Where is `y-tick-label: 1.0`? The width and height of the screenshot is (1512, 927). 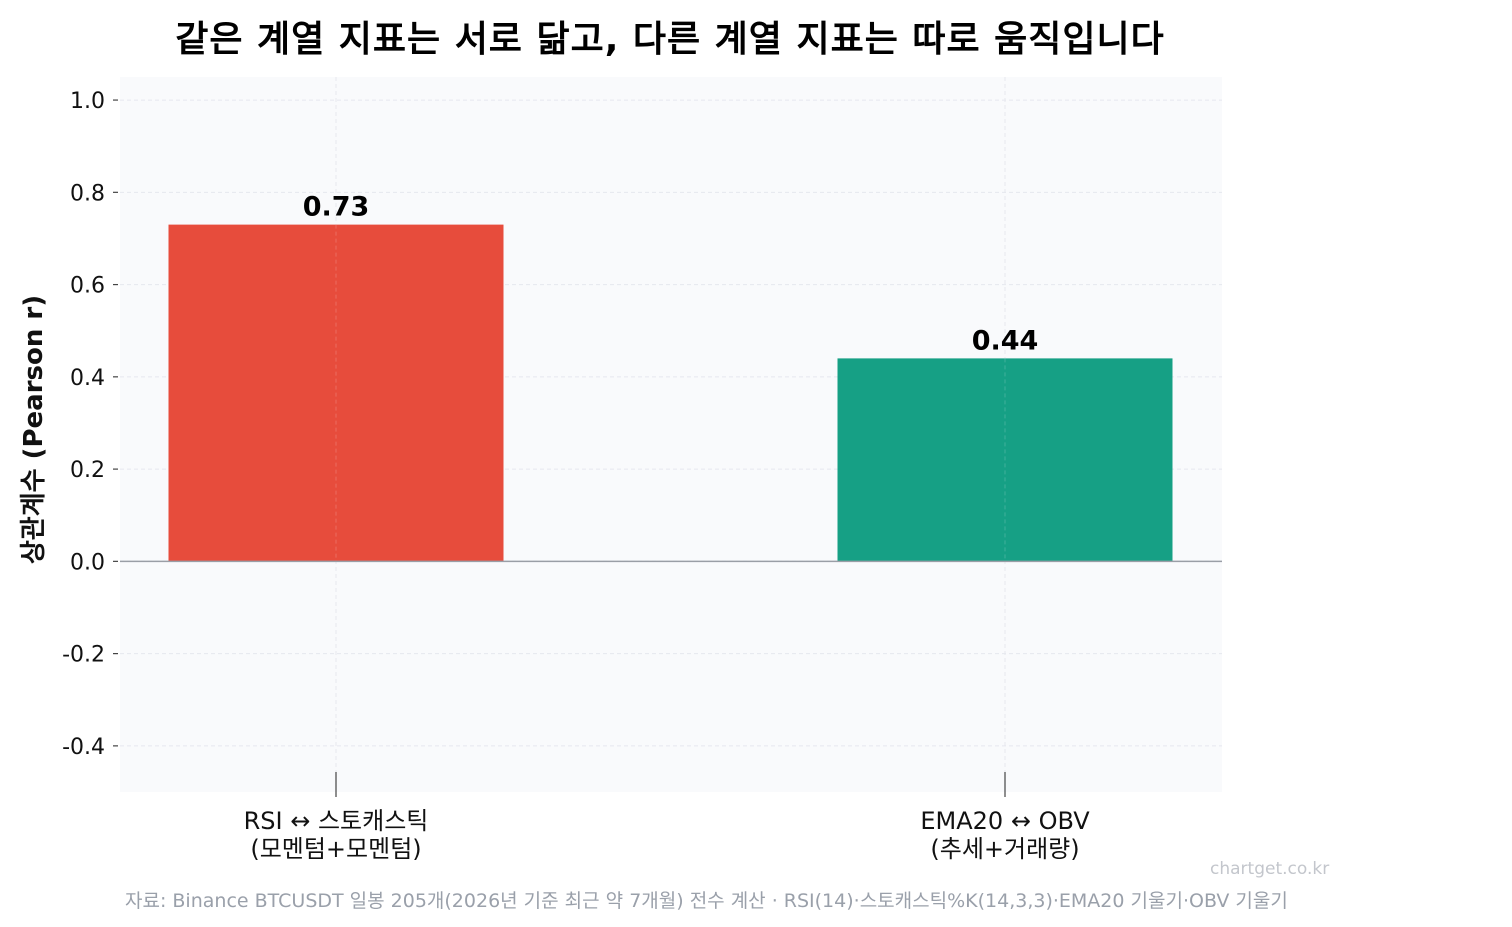 y-tick-label: 1.0 is located at coordinates (87, 101).